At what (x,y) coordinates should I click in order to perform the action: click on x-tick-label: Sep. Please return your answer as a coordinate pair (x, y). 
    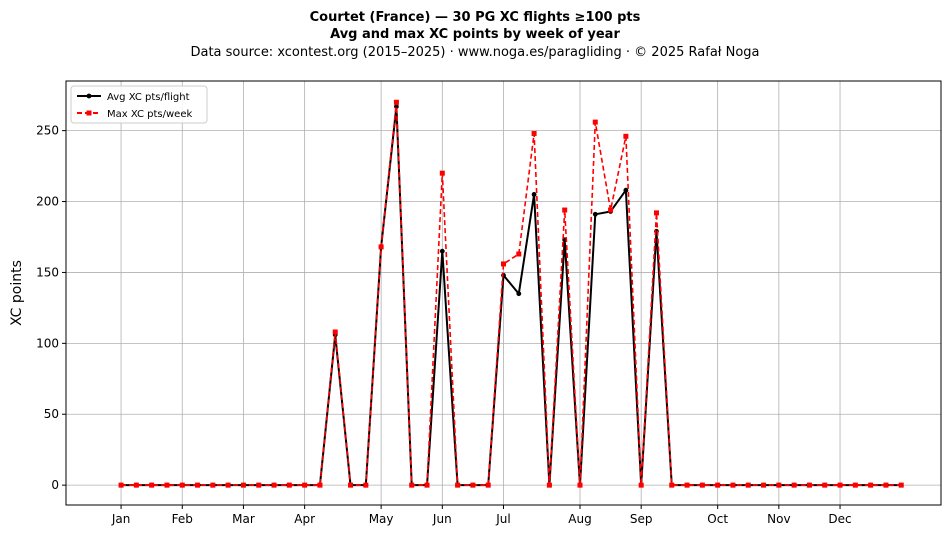
    Looking at the image, I should click on (641, 519).